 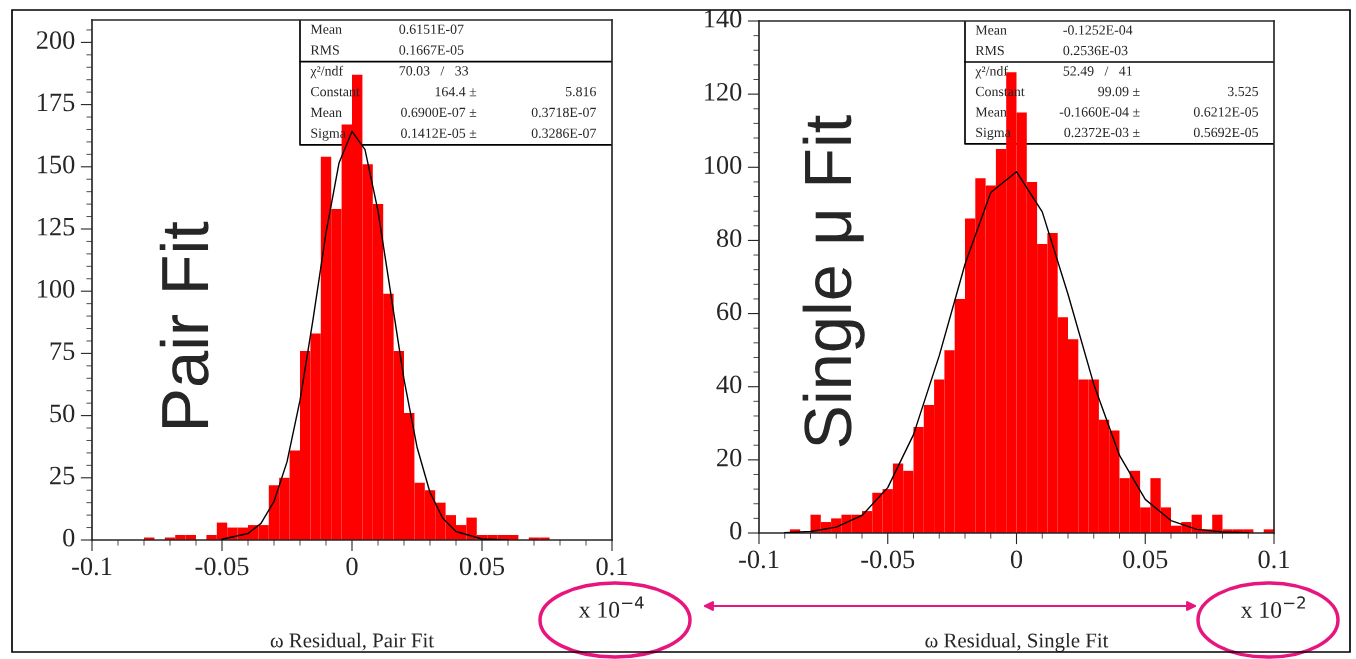 What do you see at coordinates (352, 641) in the screenshot?
I see `x-axis-title: ω Residual, Pair Fit` at bounding box center [352, 641].